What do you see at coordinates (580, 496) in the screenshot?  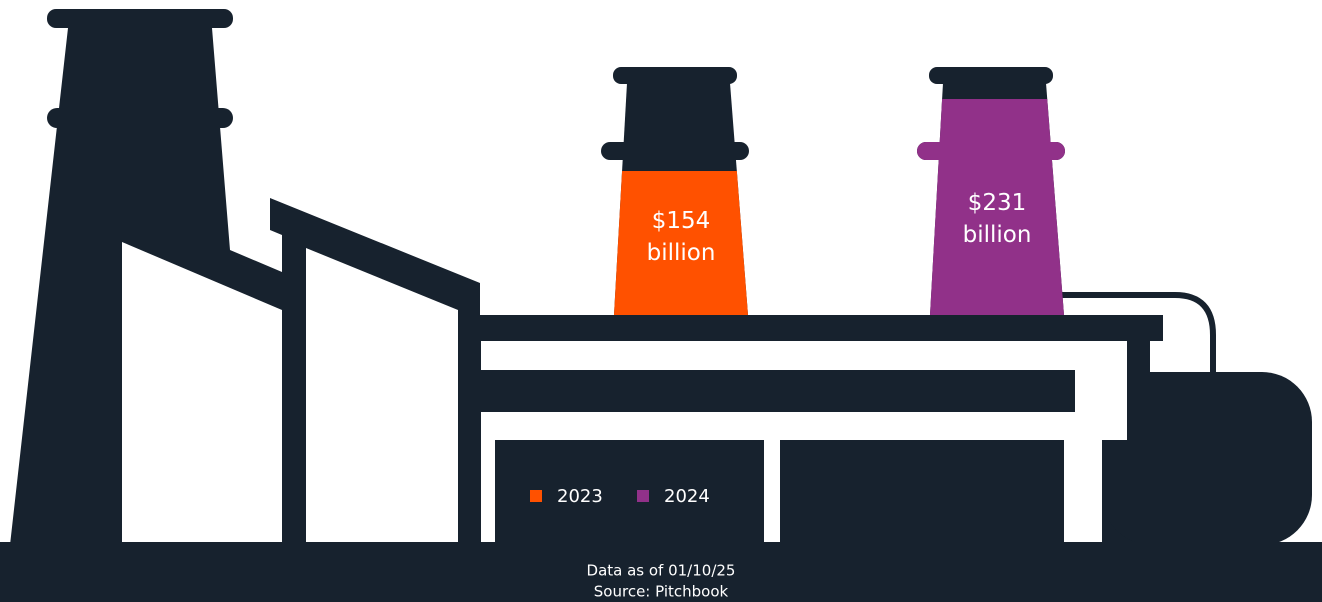 I see `legend-label: 2023` at bounding box center [580, 496].